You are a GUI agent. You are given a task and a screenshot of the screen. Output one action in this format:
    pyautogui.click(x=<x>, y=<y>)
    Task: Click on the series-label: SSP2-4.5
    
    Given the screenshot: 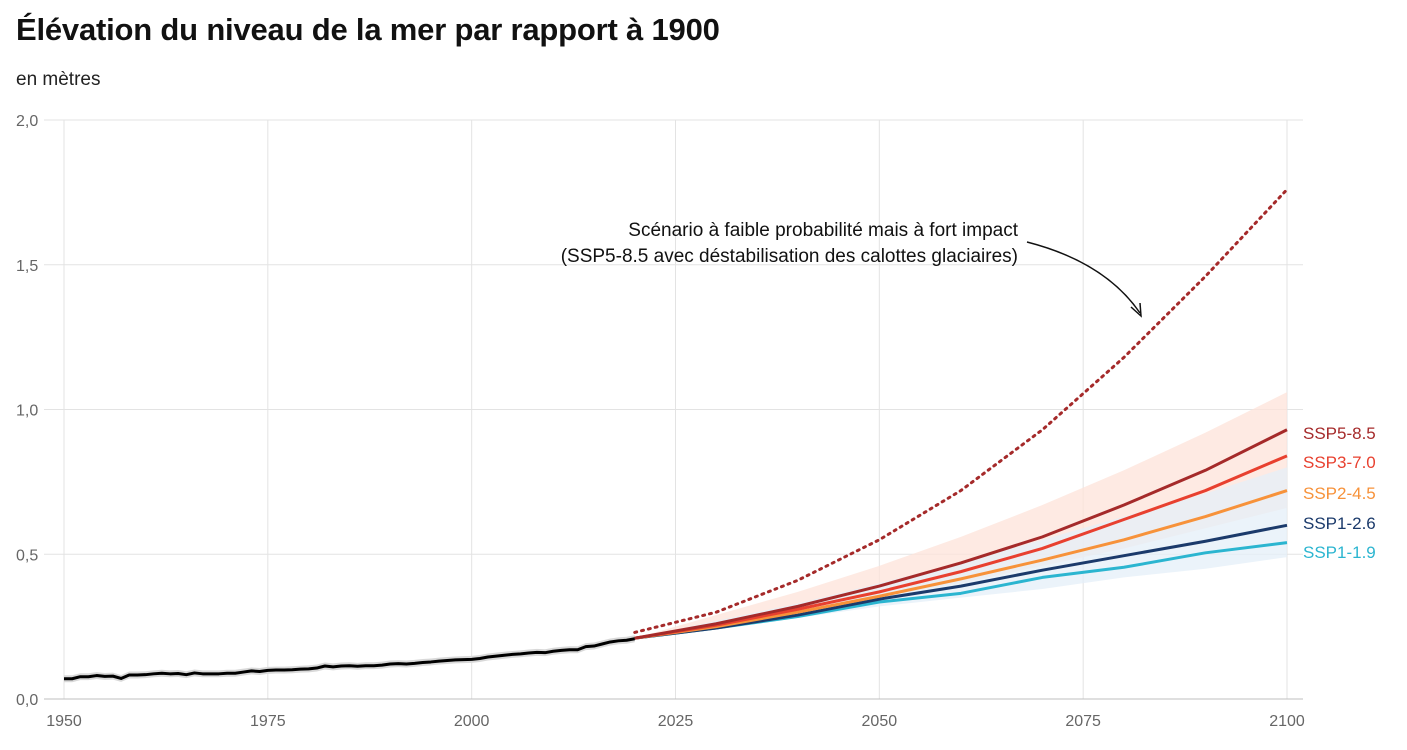 What is the action you would take?
    pyautogui.click(x=1339, y=493)
    